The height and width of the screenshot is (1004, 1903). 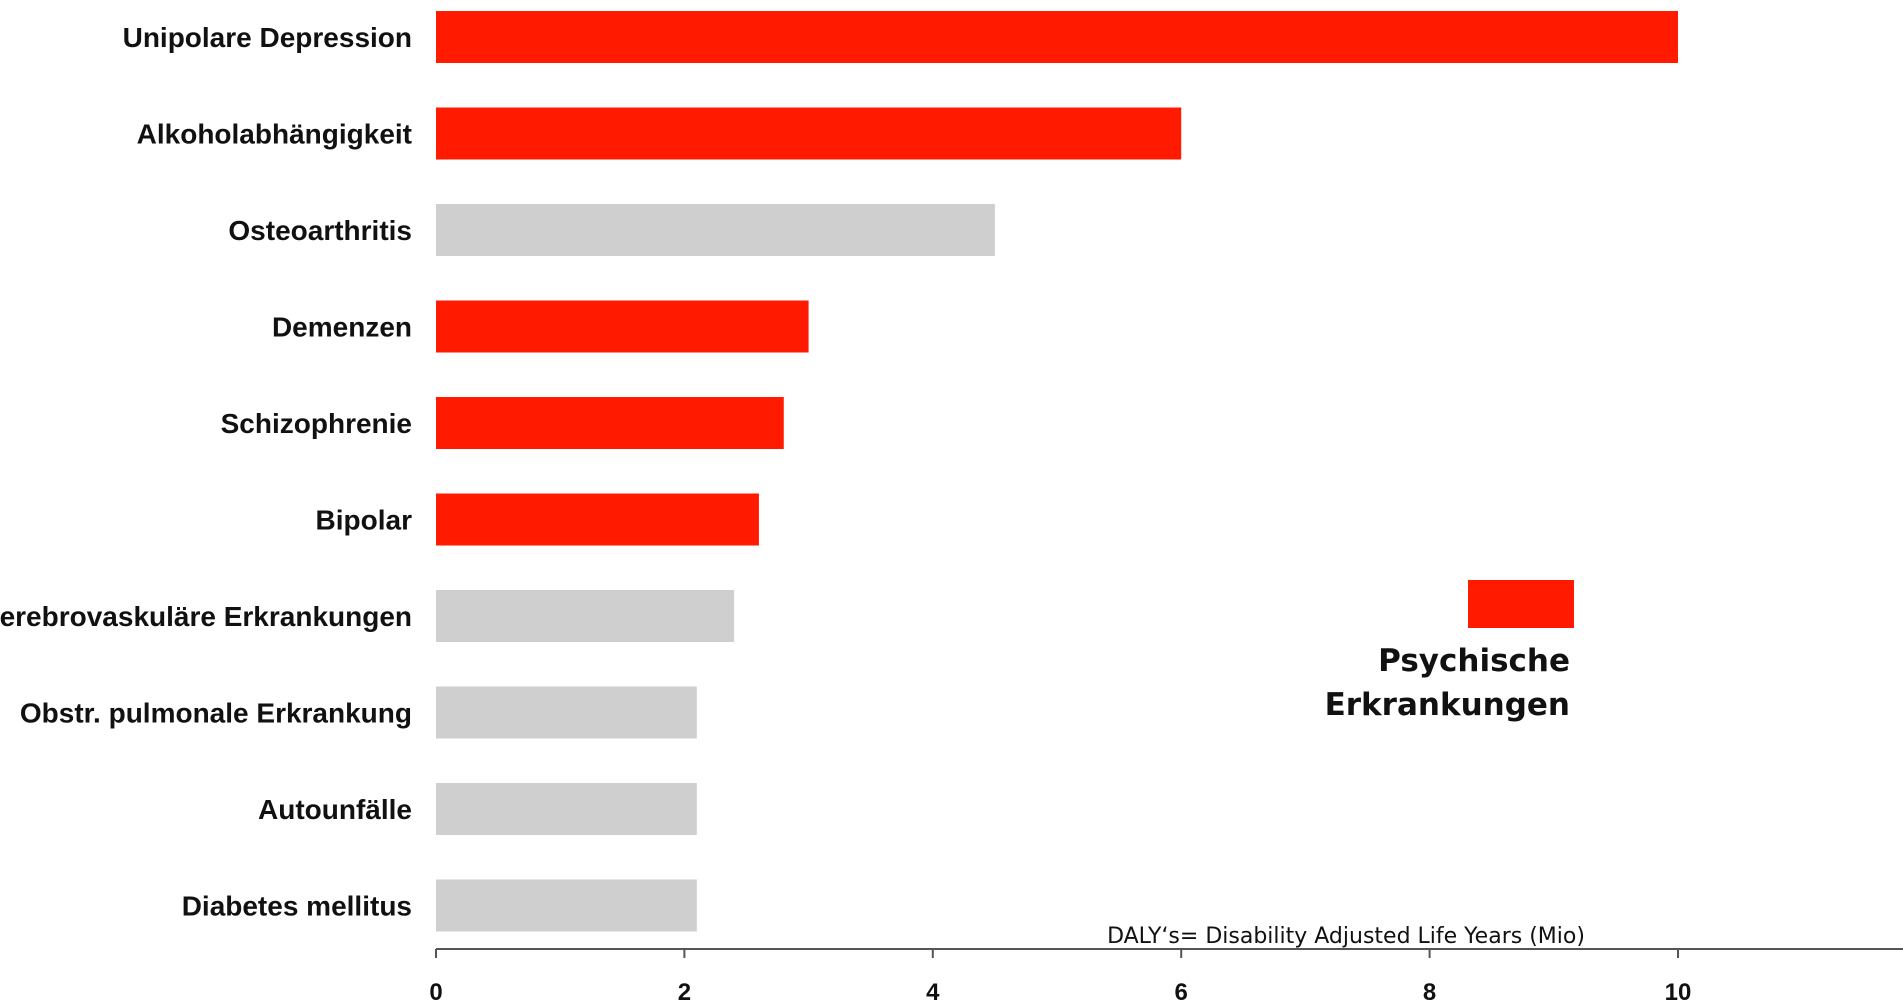 I want to click on legend: Psychische Erkrankungen, so click(x=1449, y=651).